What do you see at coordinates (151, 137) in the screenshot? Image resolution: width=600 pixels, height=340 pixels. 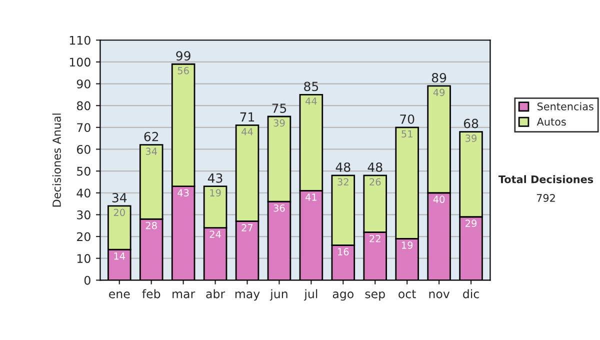 I see `total-label: 62` at bounding box center [151, 137].